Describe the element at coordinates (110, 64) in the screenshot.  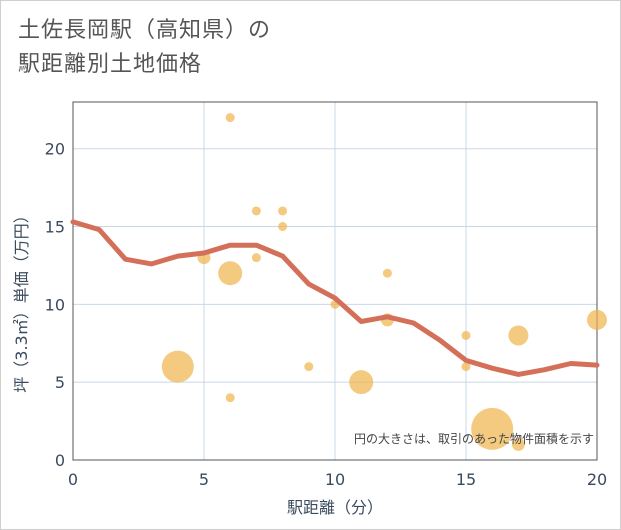
I see `title-line-2: 駅距離別土地価格` at that location.